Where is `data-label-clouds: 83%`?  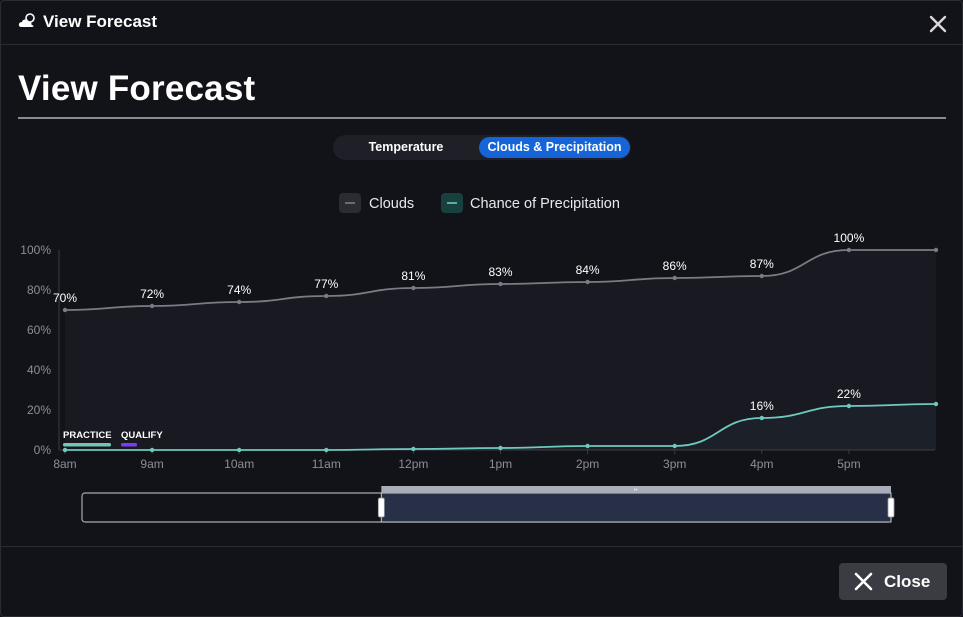 data-label-clouds: 83% is located at coordinates (500, 272).